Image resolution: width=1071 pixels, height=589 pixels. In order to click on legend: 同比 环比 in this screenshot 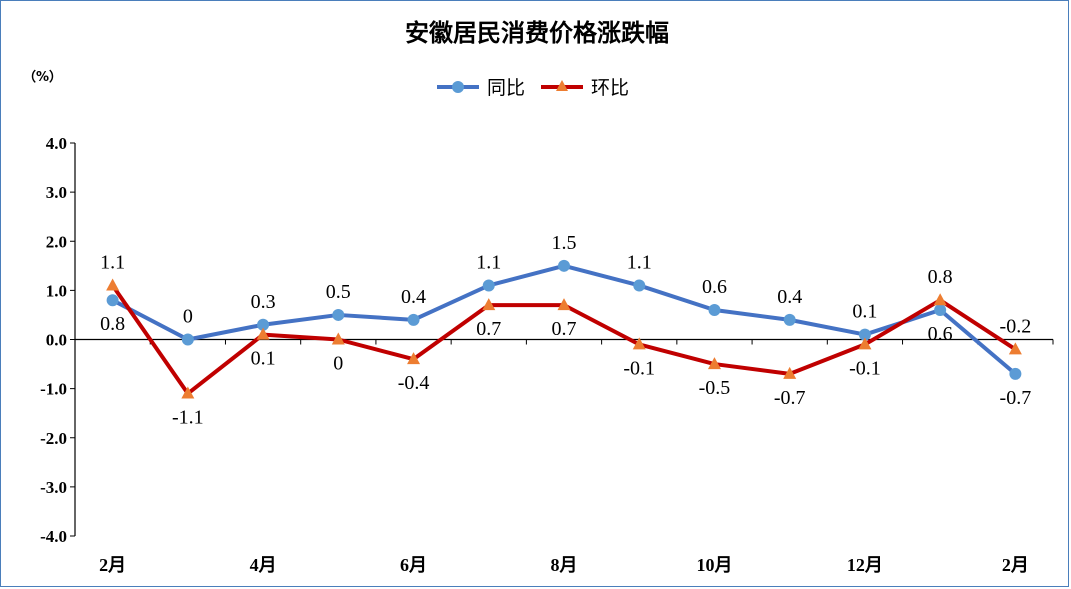, I will do `click(533, 88)`.